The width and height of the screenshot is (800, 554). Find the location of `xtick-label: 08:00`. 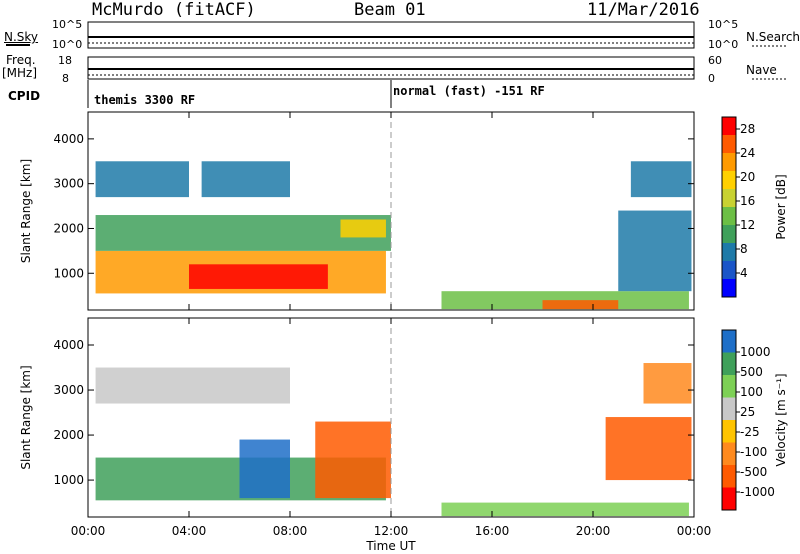

xtick-label: 08:00 is located at coordinates (290, 531).